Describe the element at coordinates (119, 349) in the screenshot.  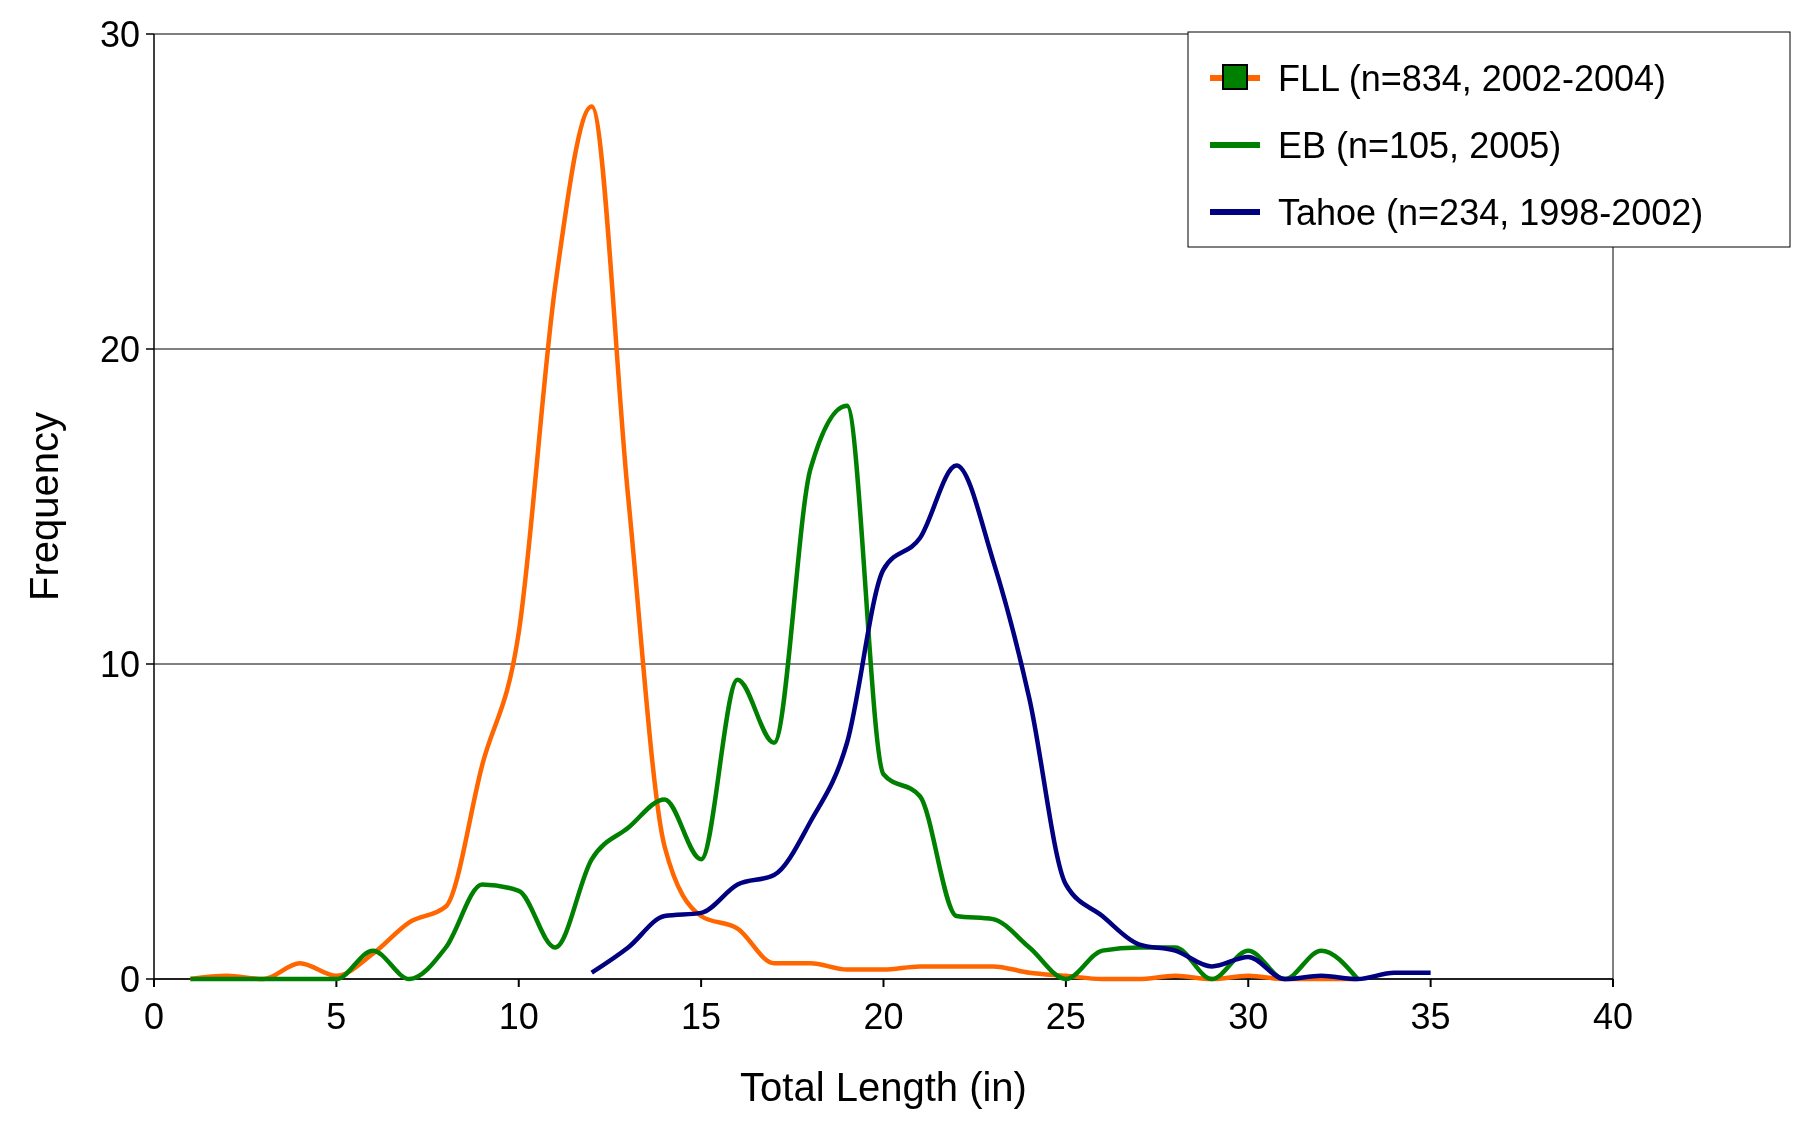
I see `y-tick-label: 20` at that location.